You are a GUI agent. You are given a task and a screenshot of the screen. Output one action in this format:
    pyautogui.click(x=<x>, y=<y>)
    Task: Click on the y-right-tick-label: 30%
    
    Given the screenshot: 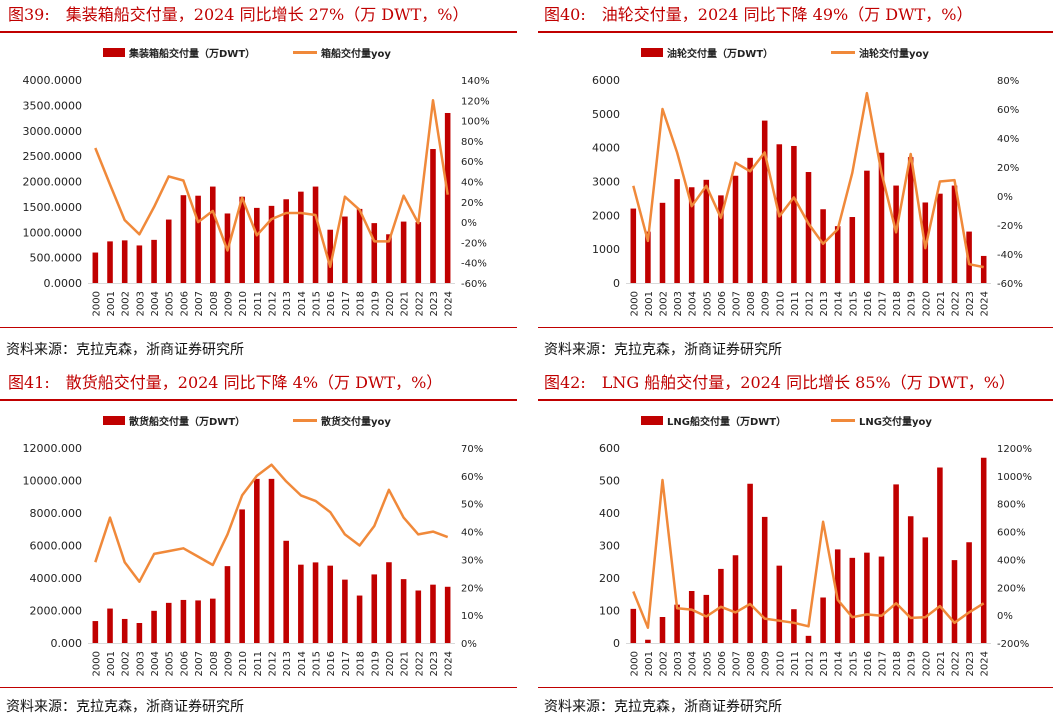 What is the action you would take?
    pyautogui.click(x=472, y=560)
    